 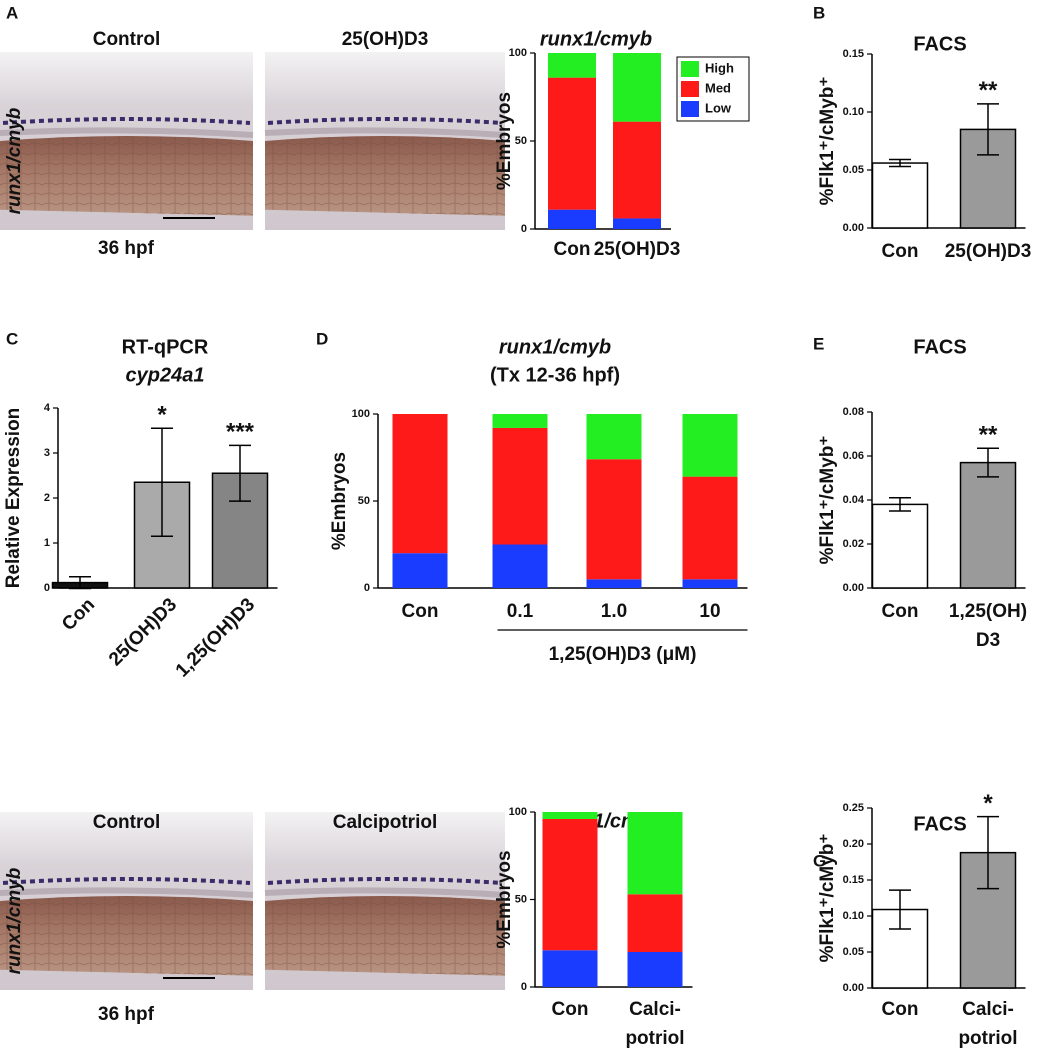 I want to click on image-title: Calcipotriol, so click(x=385, y=822).